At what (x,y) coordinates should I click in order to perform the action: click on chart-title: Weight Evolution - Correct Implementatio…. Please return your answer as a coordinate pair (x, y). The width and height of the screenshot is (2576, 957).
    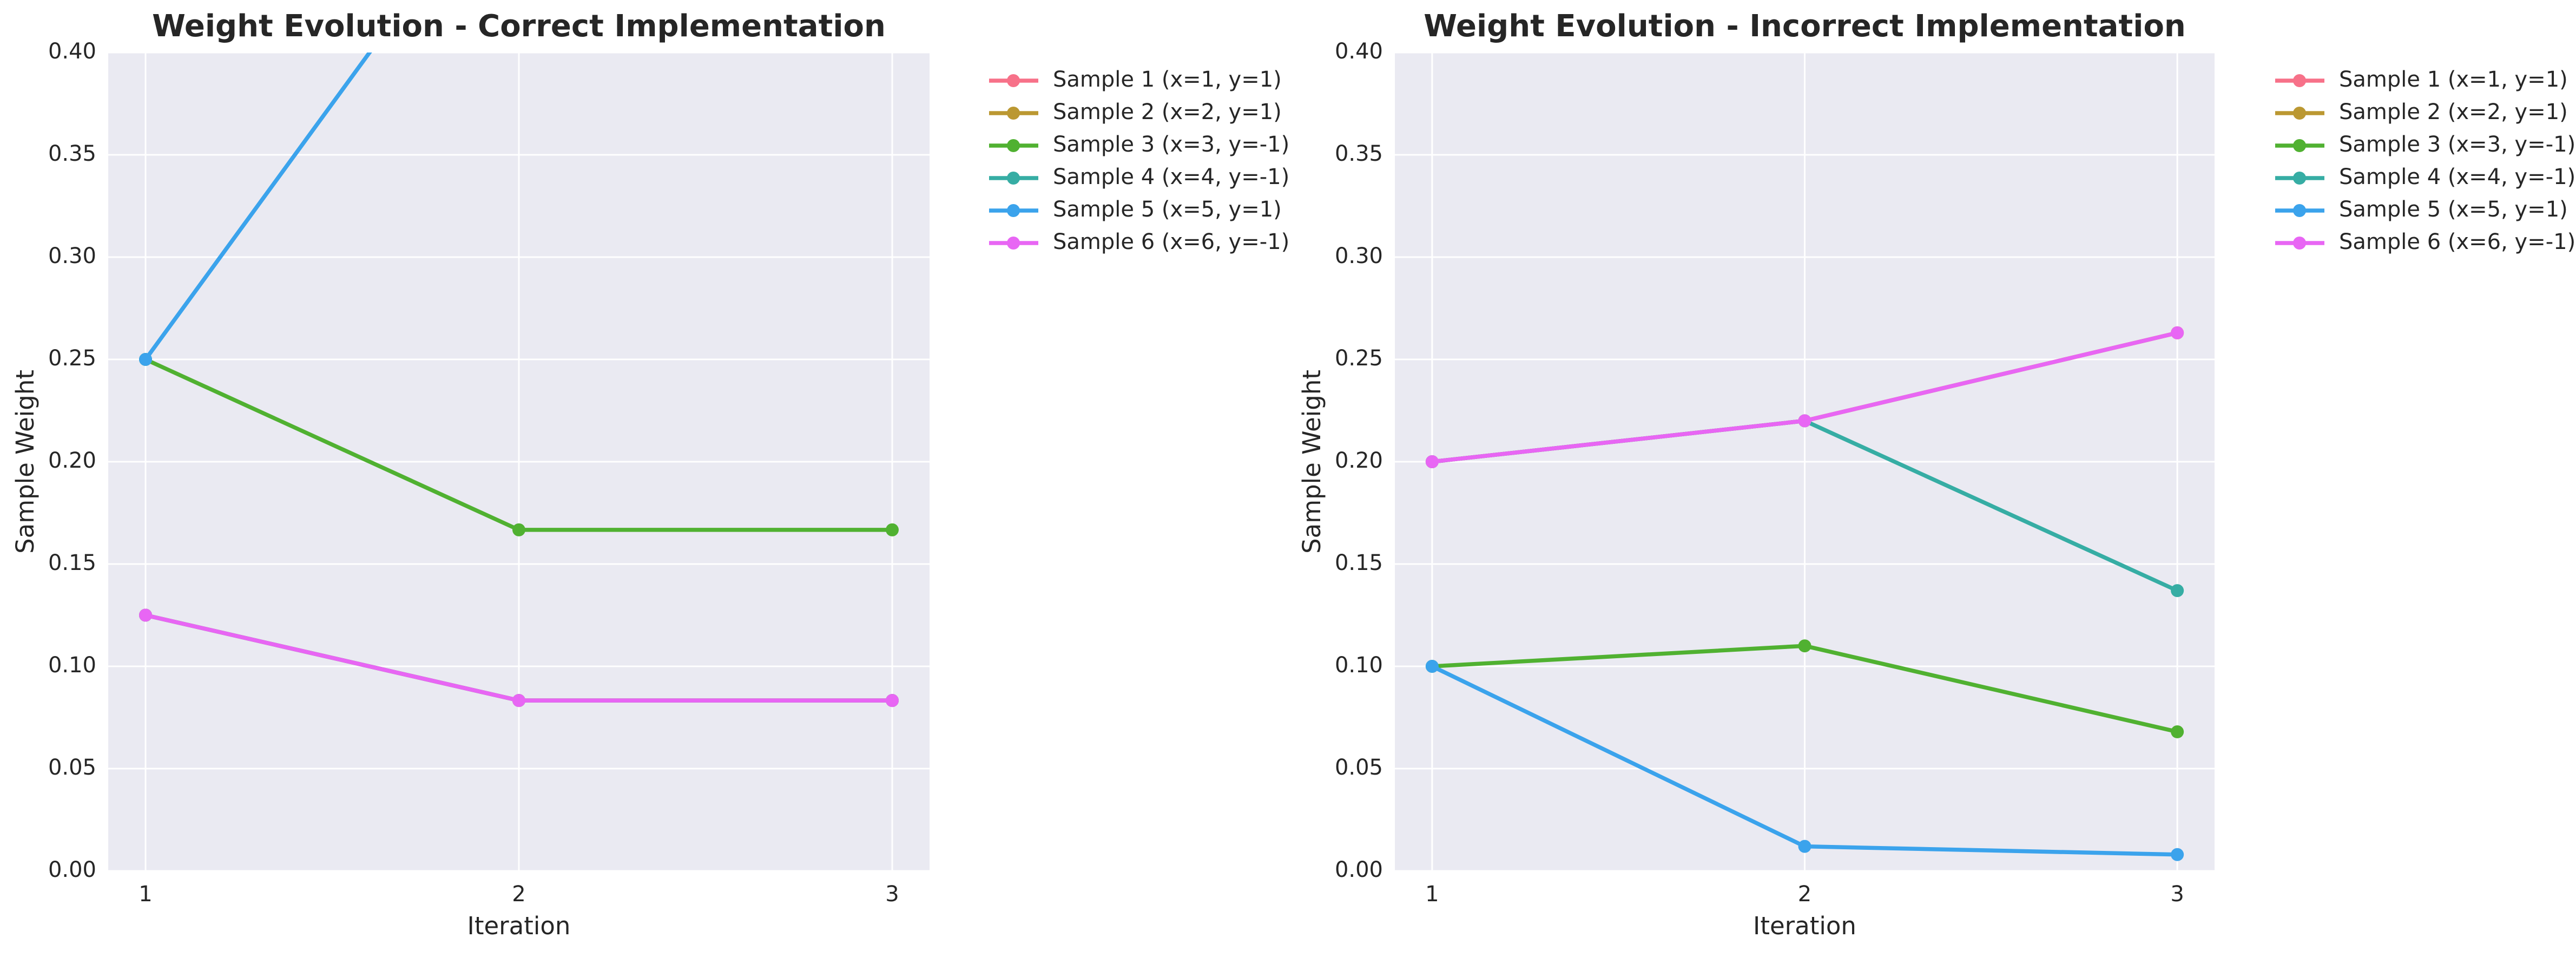
    Looking at the image, I should click on (519, 26).